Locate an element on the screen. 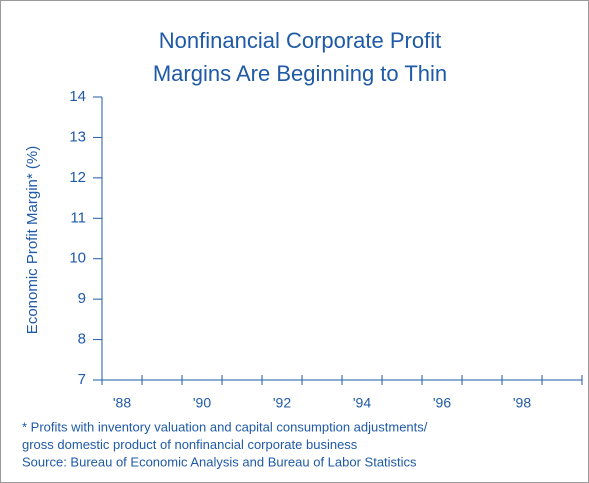 This screenshot has width=589, height=483. chart-title: Nonfinancial Corporate Profit is located at coordinates (300, 40).